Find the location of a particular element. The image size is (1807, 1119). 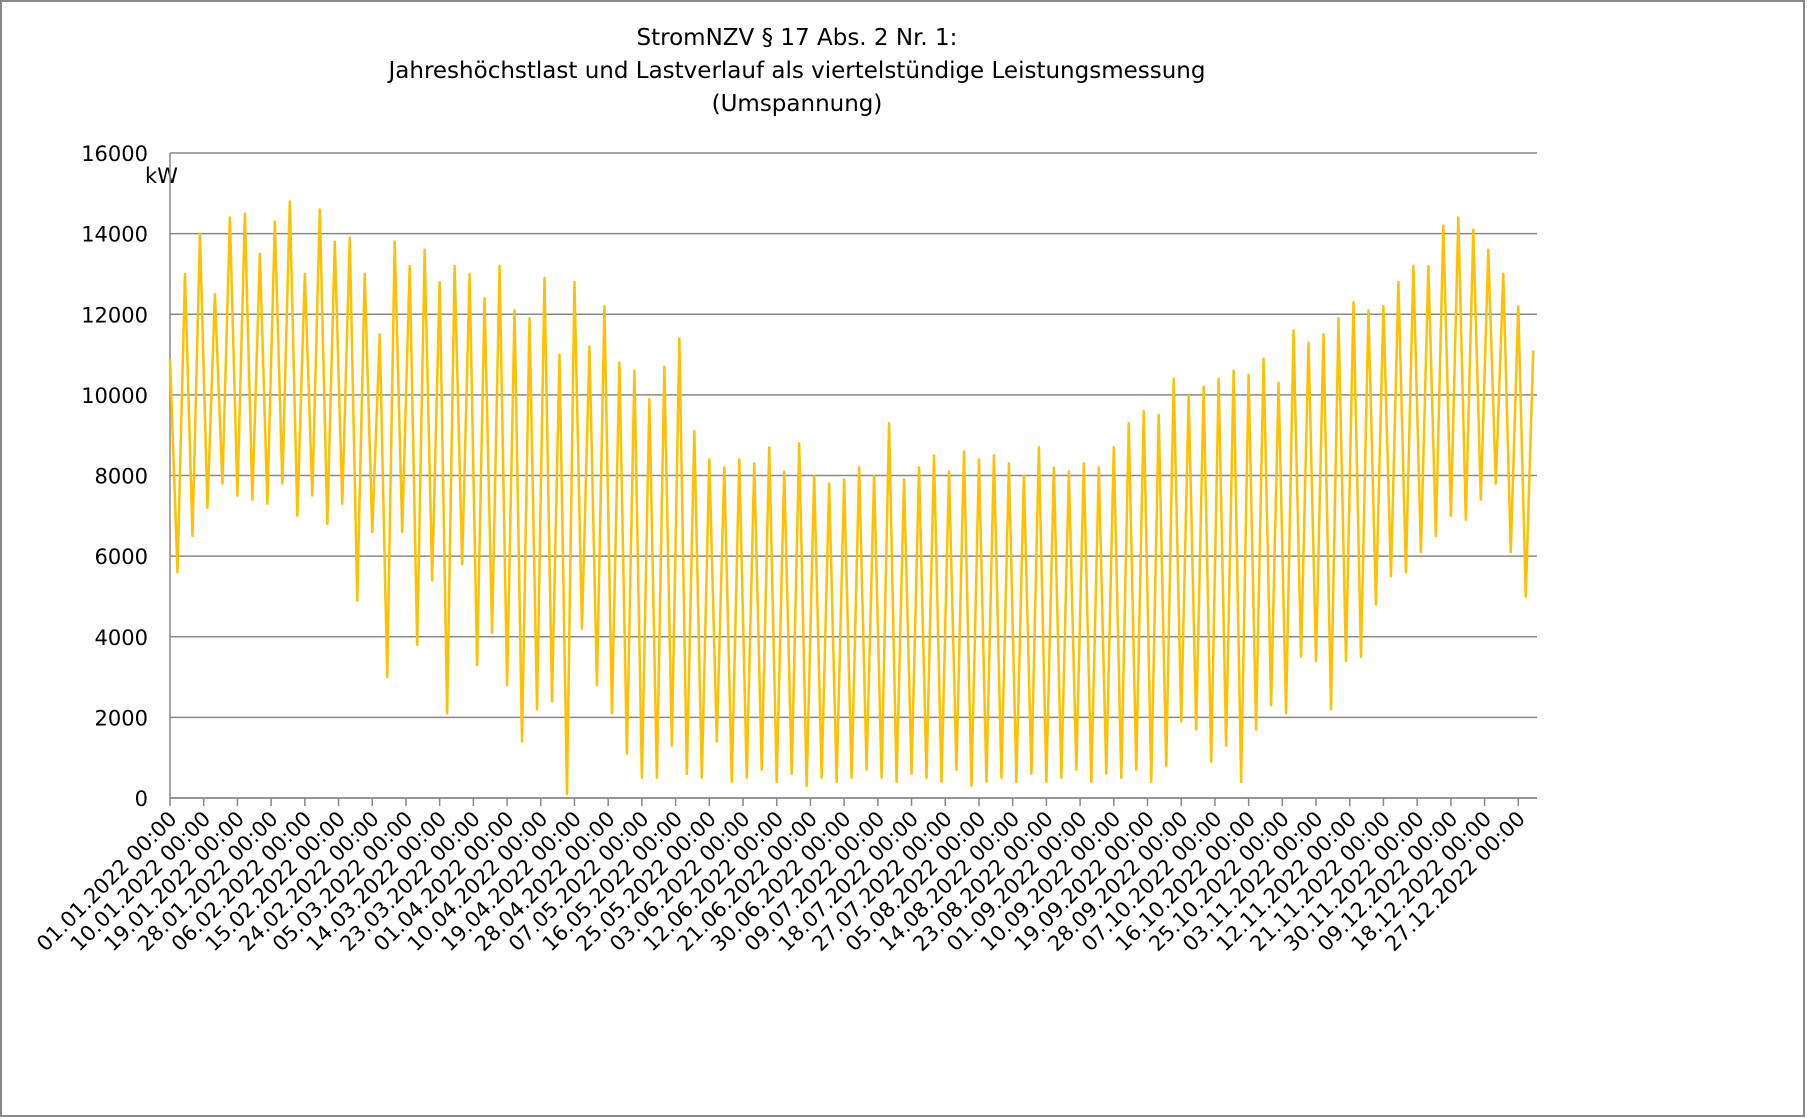

y-tick-label: 8000 is located at coordinates (121, 477).